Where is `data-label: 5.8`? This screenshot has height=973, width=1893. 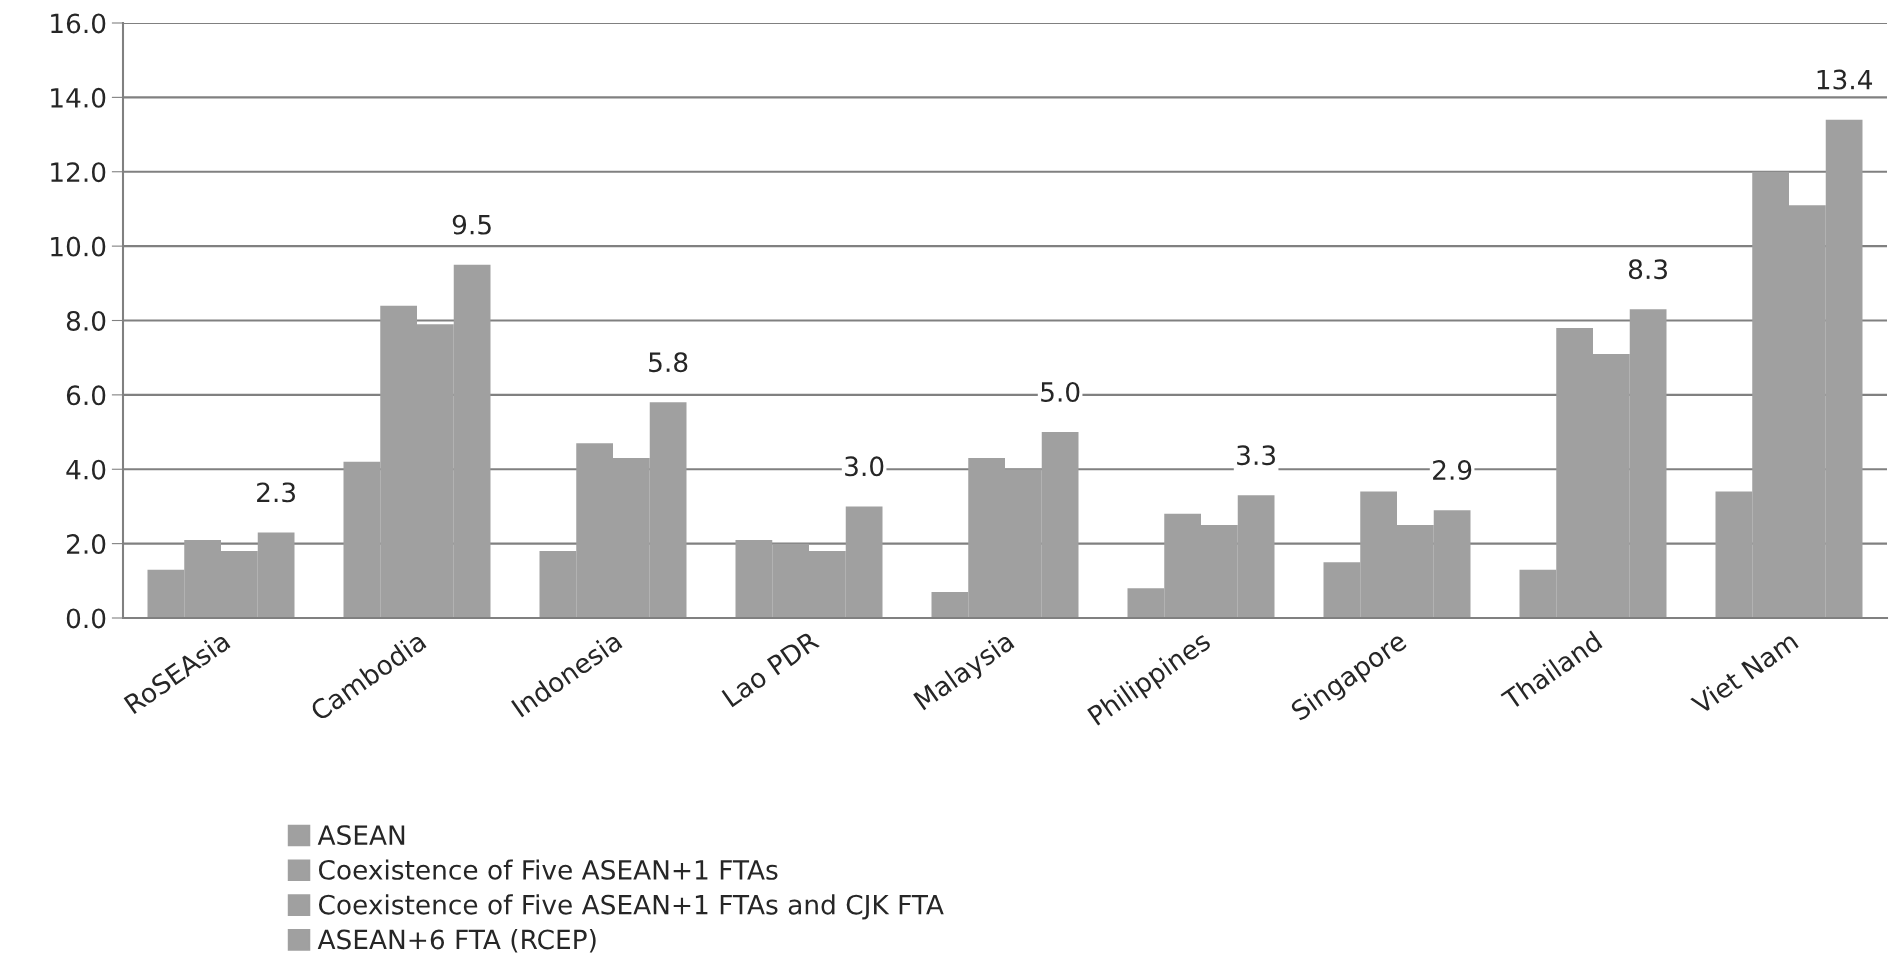 data-label: 5.8 is located at coordinates (668, 362).